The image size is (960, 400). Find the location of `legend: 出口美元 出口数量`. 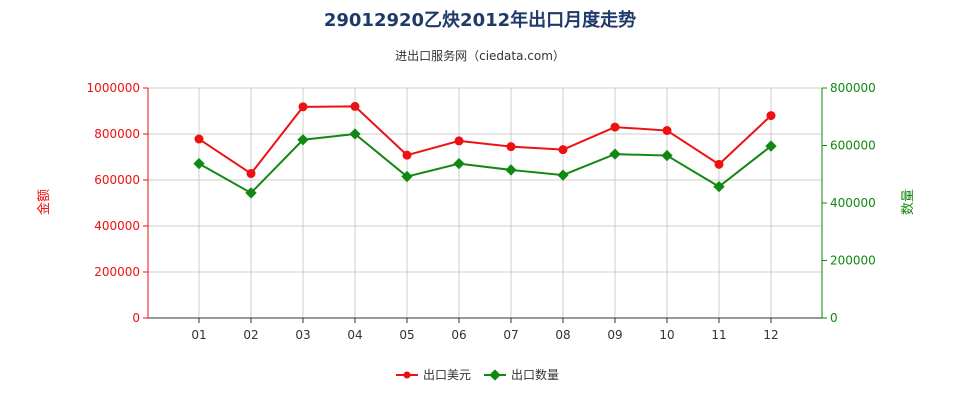

legend: 出口美元 出口数量 is located at coordinates (477, 374).